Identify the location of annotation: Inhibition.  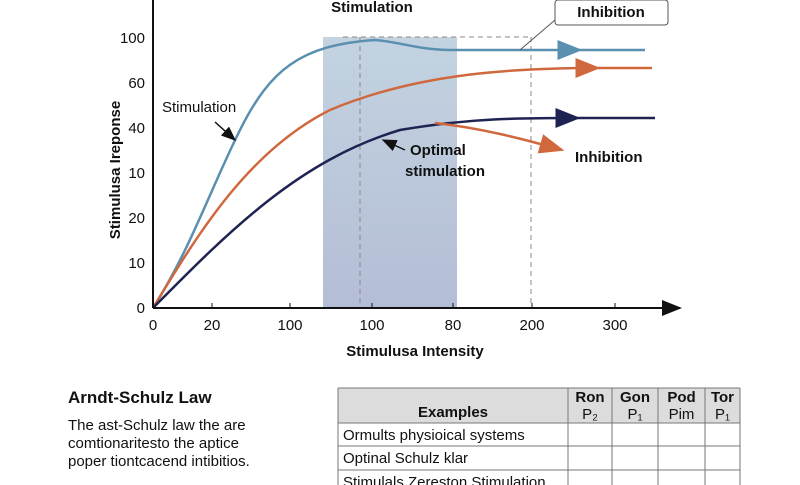
(608, 157).